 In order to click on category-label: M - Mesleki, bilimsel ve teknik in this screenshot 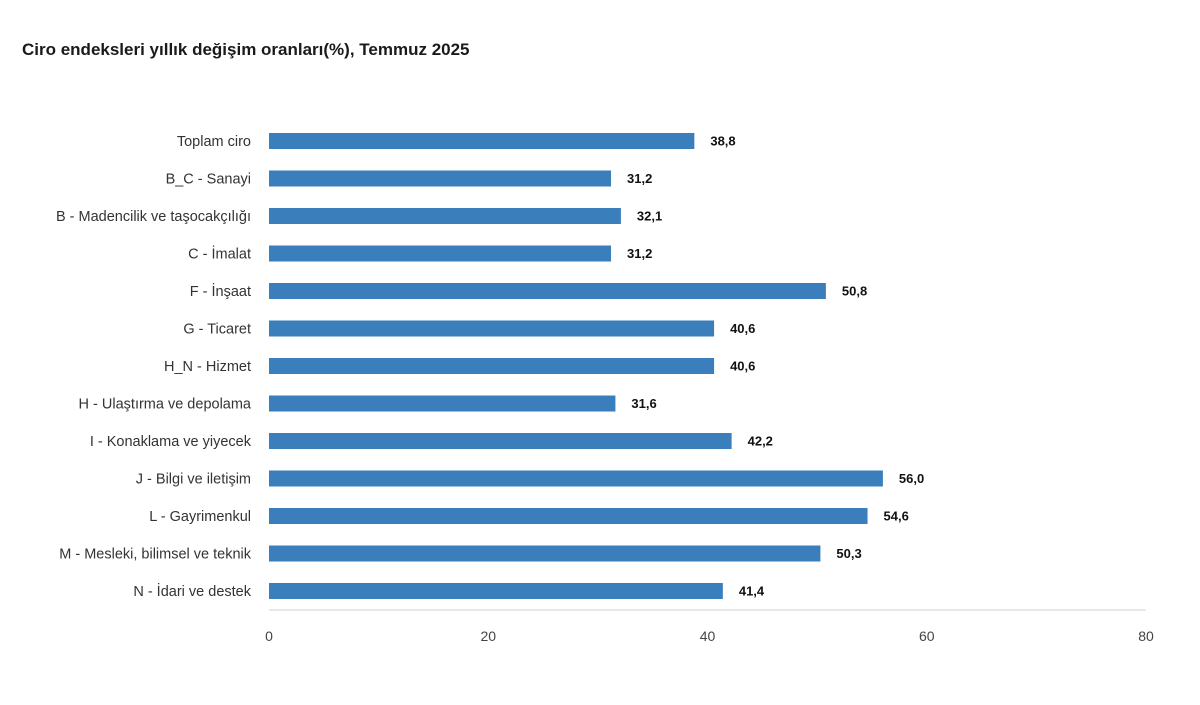, I will do `click(155, 555)`.